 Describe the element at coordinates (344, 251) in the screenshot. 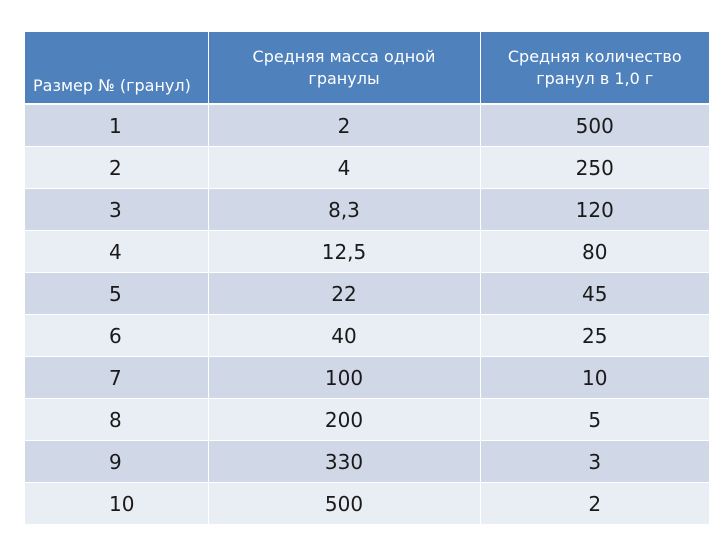

I see `cell-mass: 12,5` at that location.